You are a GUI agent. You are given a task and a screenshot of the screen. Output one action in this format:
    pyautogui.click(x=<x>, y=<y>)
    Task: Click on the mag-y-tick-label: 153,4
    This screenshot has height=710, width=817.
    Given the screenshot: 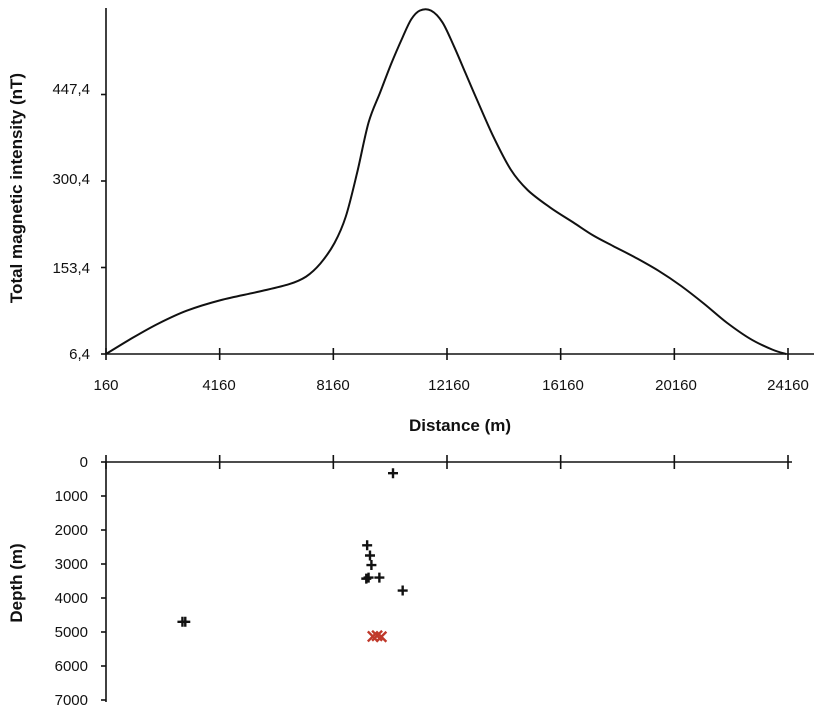 What is the action you would take?
    pyautogui.click(x=71, y=268)
    